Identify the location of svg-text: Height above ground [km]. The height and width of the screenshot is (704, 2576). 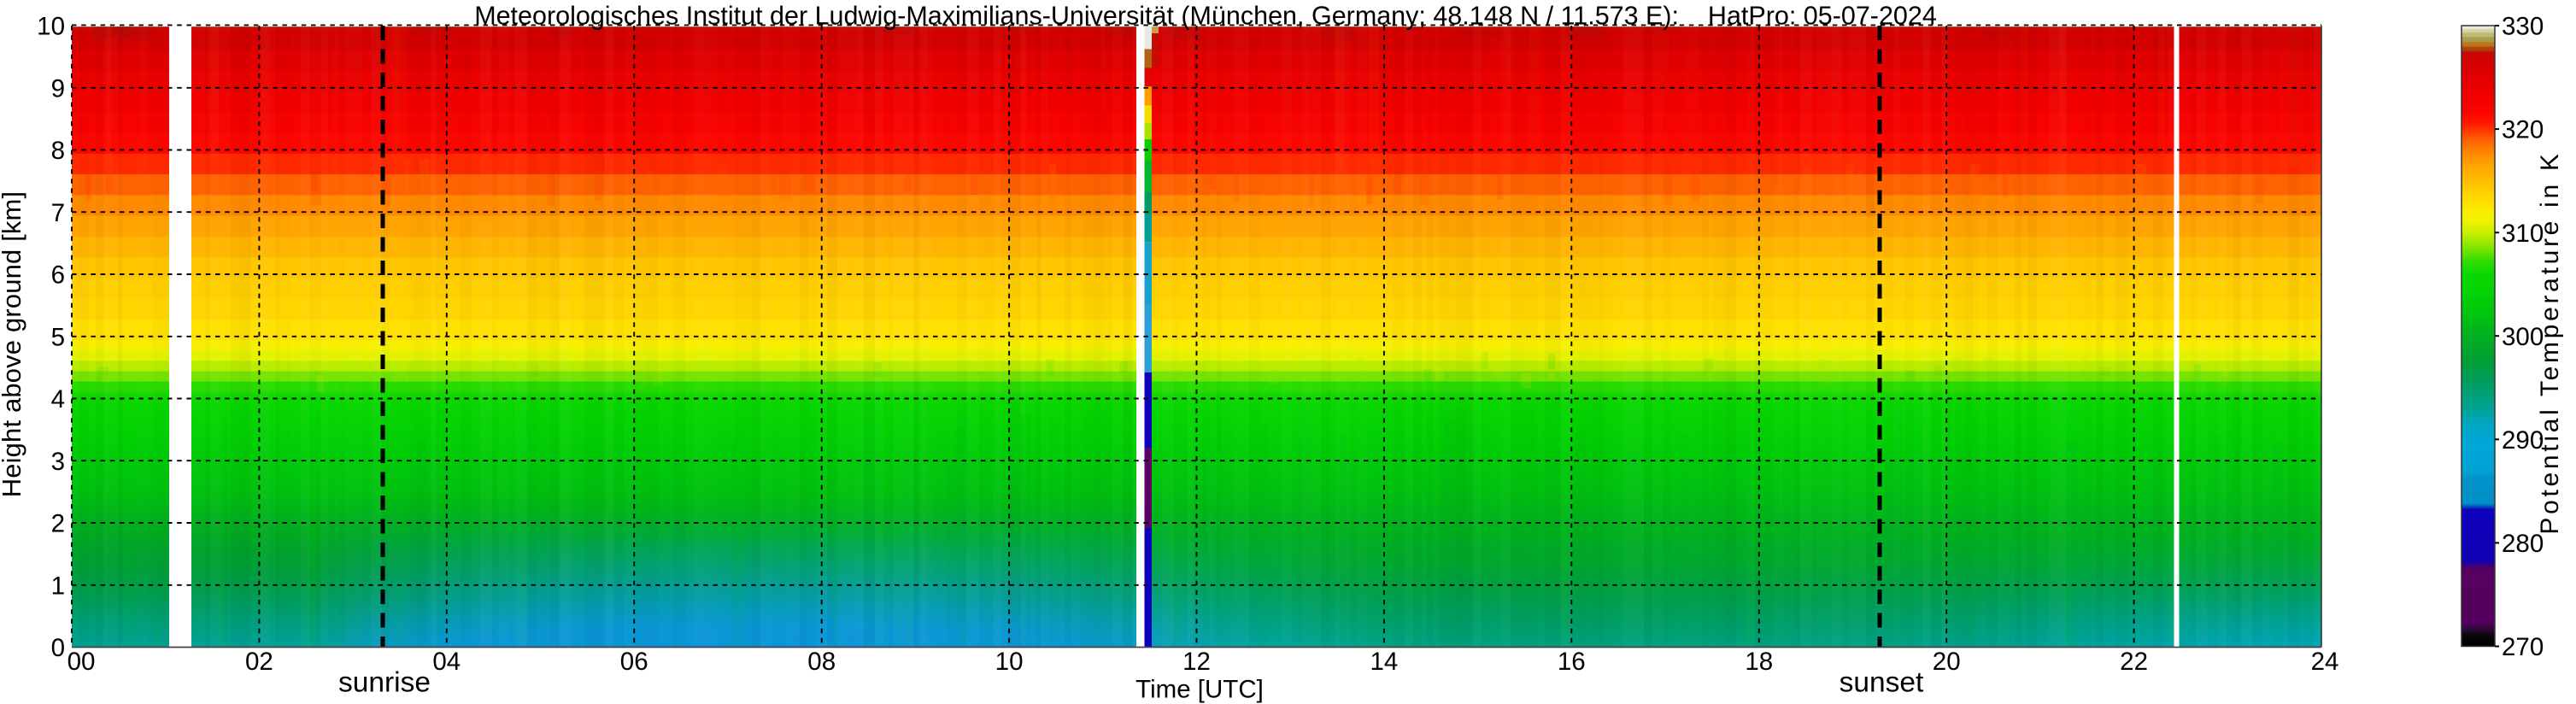
(13, 344).